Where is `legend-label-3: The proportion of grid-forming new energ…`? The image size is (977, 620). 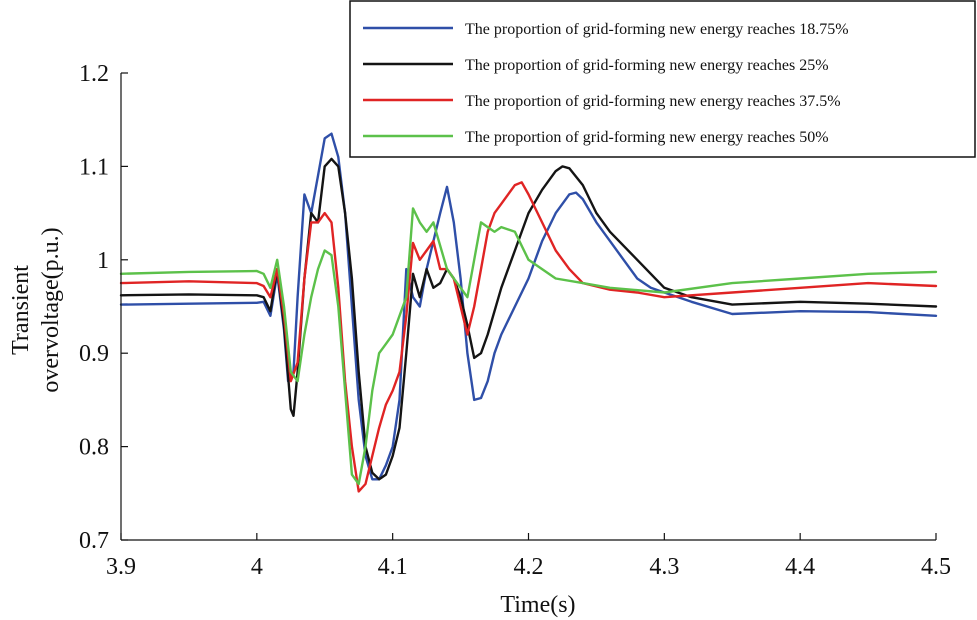 legend-label-3: The proportion of grid-forming new energ… is located at coordinates (653, 101).